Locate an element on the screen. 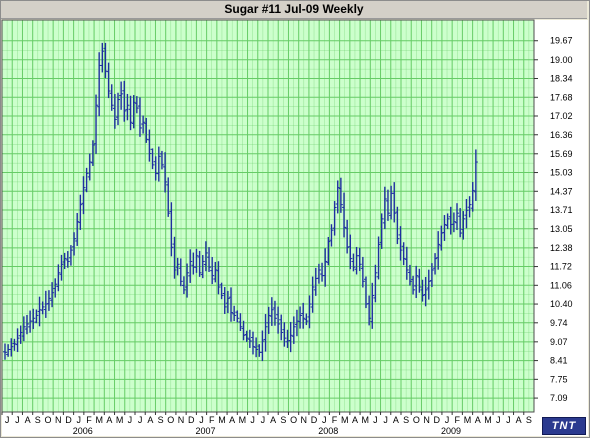 The height and width of the screenshot is (438, 590). y-tick-label: 11.72 is located at coordinates (561, 267).